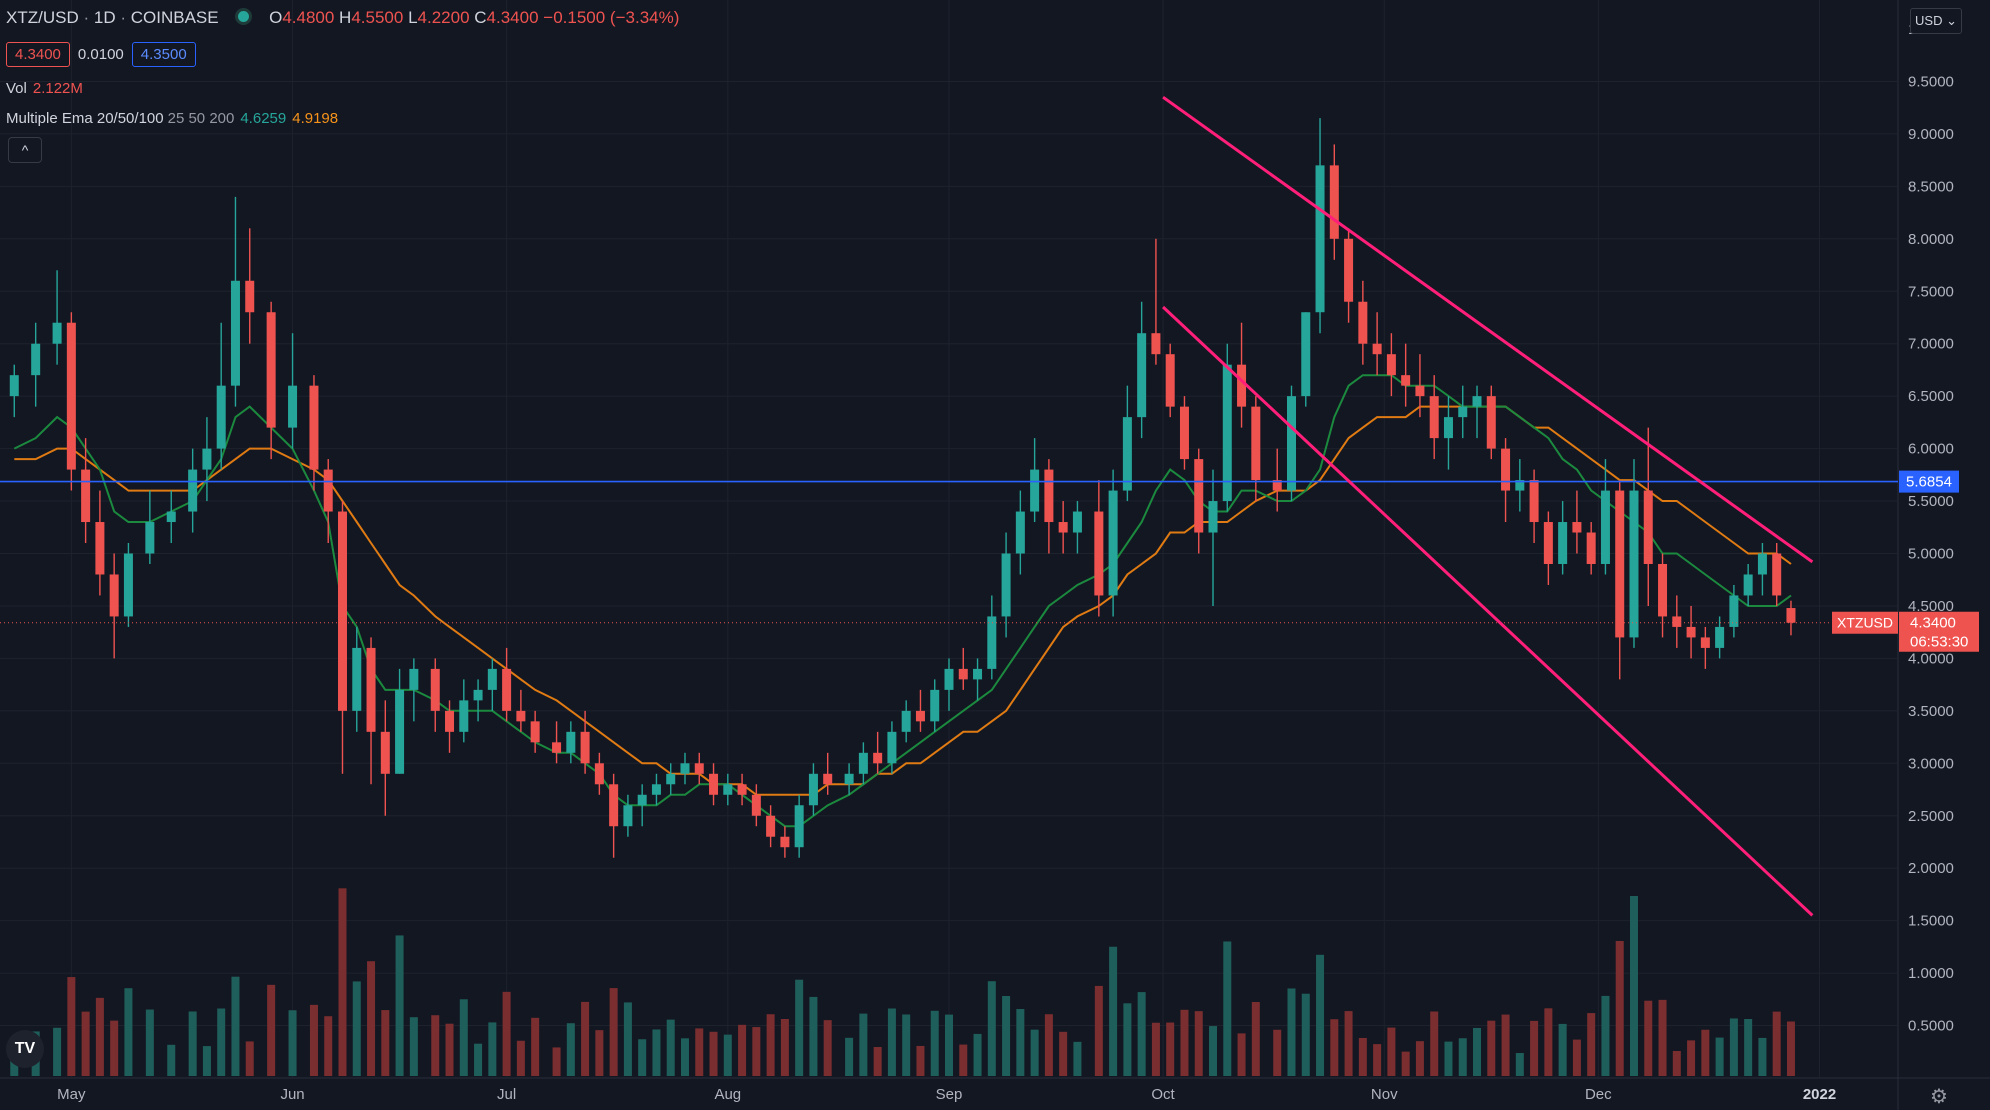 The image size is (1990, 1110). What do you see at coordinates (1939, 1097) in the screenshot?
I see `gear-icon: ⚙` at bounding box center [1939, 1097].